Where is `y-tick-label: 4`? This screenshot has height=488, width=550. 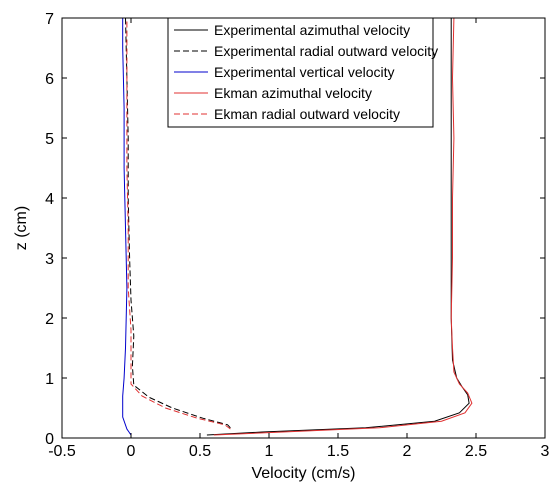
y-tick-label: 4 is located at coordinates (49, 199).